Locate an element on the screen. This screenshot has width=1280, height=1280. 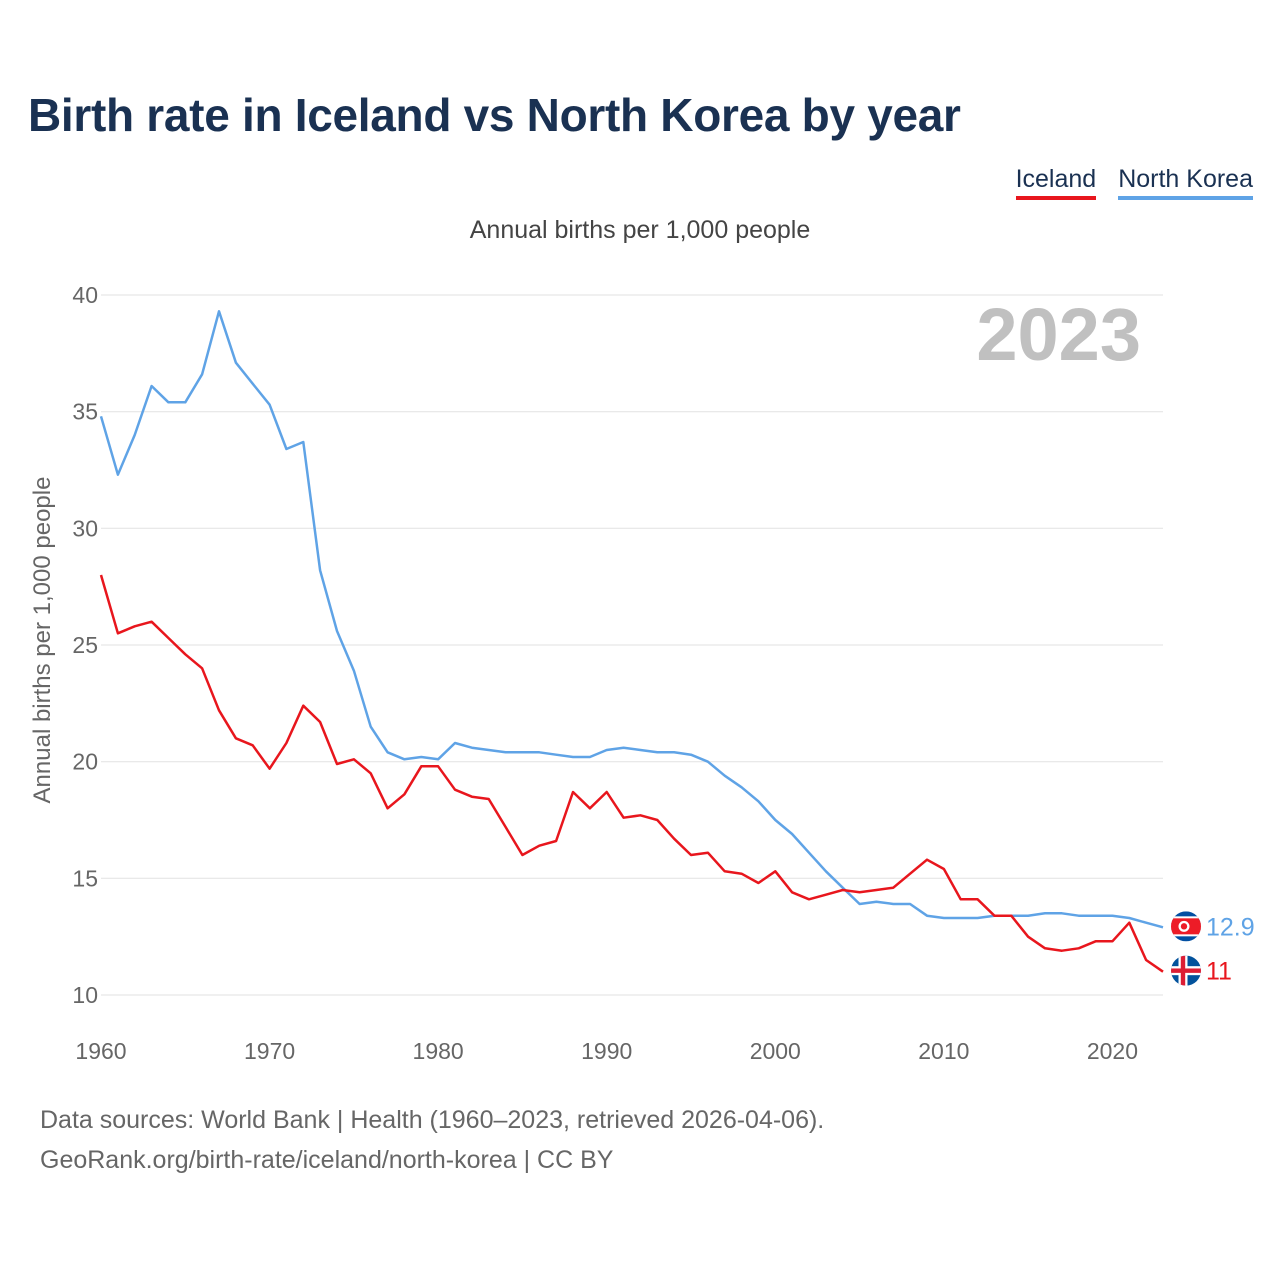
x-axis-ticks: 1960 1970 1980 1990 2000 2010 2020 is located at coordinates (606, 1051).